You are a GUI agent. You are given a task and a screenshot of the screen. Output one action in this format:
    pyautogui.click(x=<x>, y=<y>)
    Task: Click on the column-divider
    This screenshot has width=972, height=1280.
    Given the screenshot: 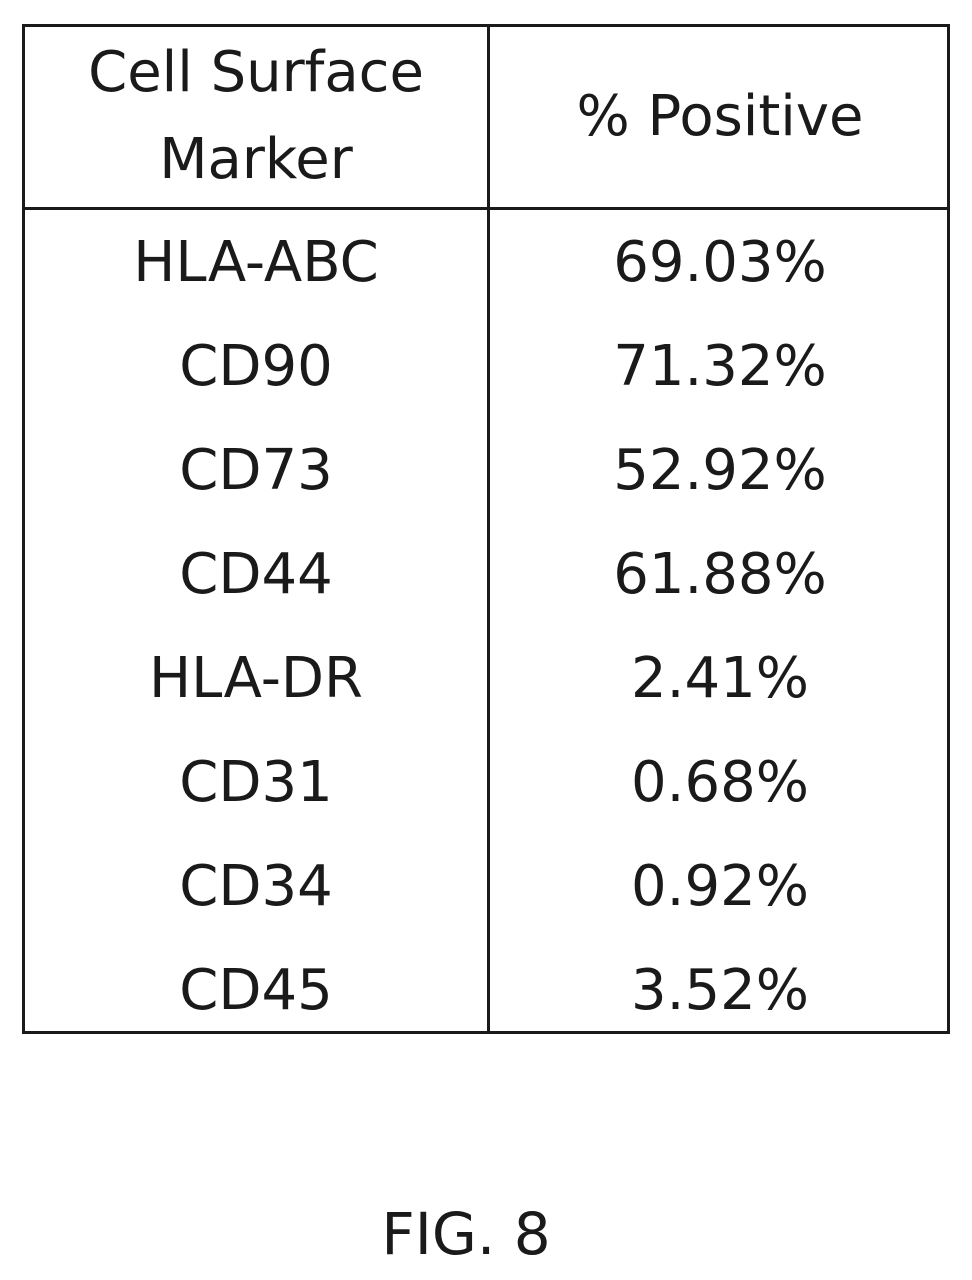 What is the action you would take?
    pyautogui.click(x=488, y=529)
    